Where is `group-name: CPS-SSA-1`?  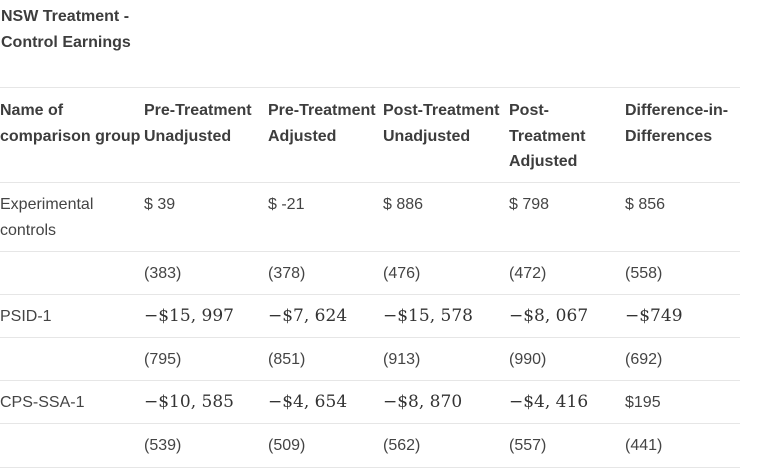
group-name: CPS-SSA-1 is located at coordinates (72, 402).